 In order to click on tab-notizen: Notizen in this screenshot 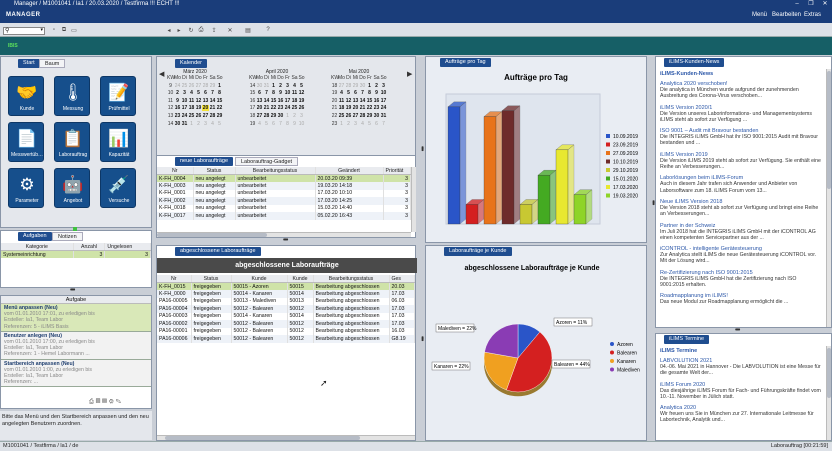, I will do `click(67, 236)`.